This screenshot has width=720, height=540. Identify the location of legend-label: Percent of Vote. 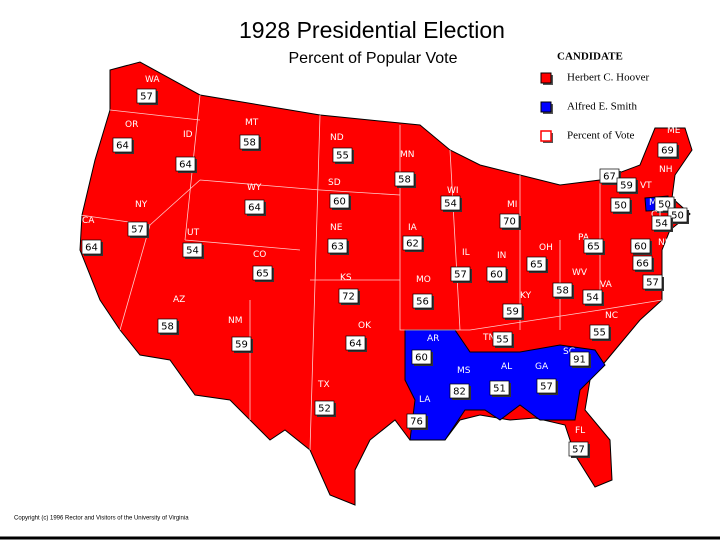
(601, 136).